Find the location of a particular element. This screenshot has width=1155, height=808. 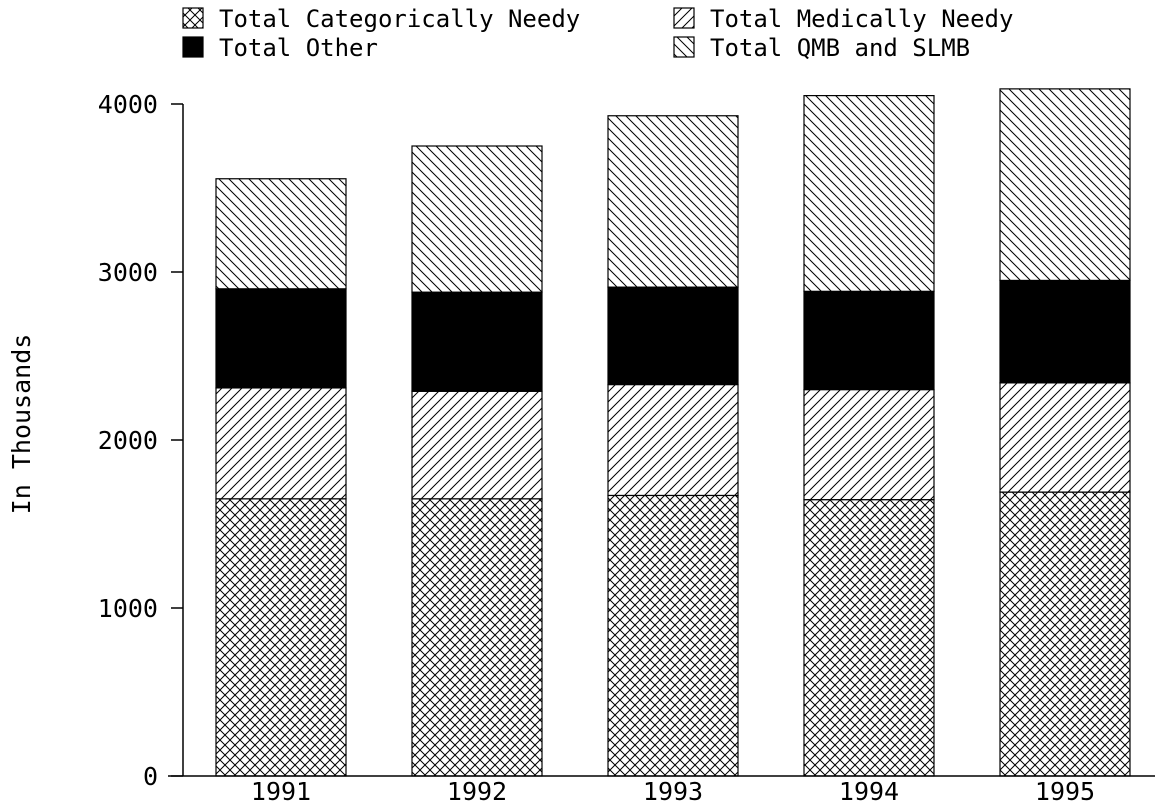

legend-label-4: Total QMB and SLMB is located at coordinates (840, 48).